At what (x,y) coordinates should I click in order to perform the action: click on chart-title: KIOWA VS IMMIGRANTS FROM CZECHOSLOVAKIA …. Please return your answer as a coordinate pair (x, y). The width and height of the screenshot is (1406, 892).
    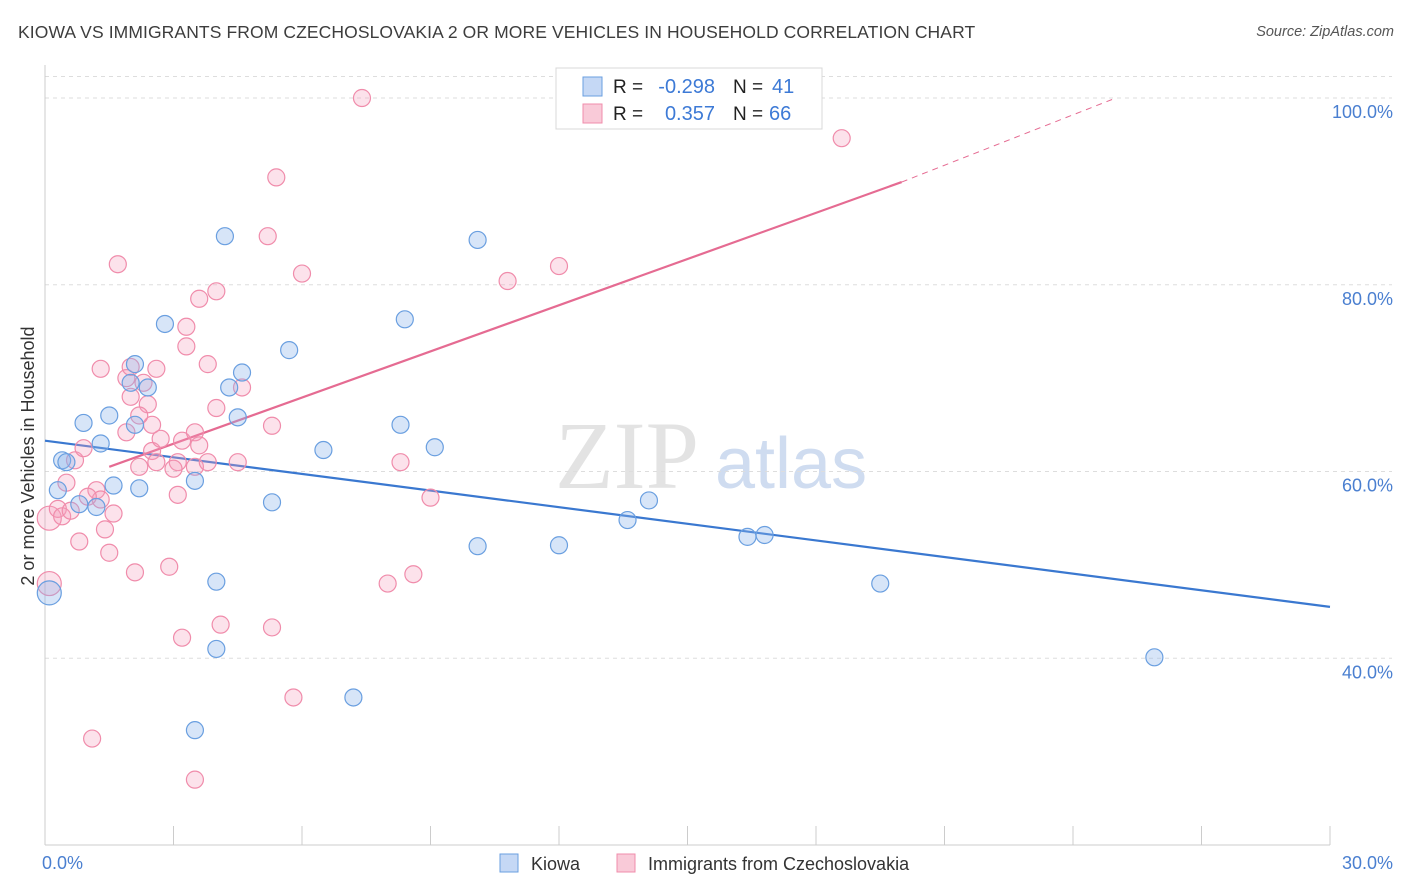
    Looking at the image, I should click on (497, 32).